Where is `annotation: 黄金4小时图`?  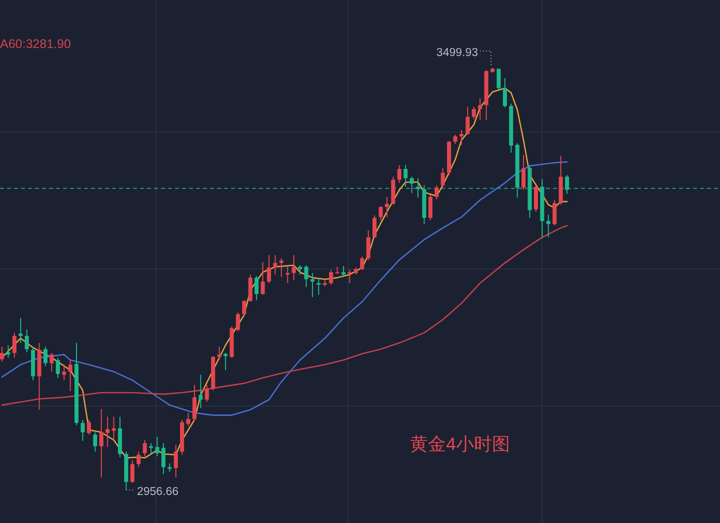
annotation: 黄金4小时图 is located at coordinates (460, 444).